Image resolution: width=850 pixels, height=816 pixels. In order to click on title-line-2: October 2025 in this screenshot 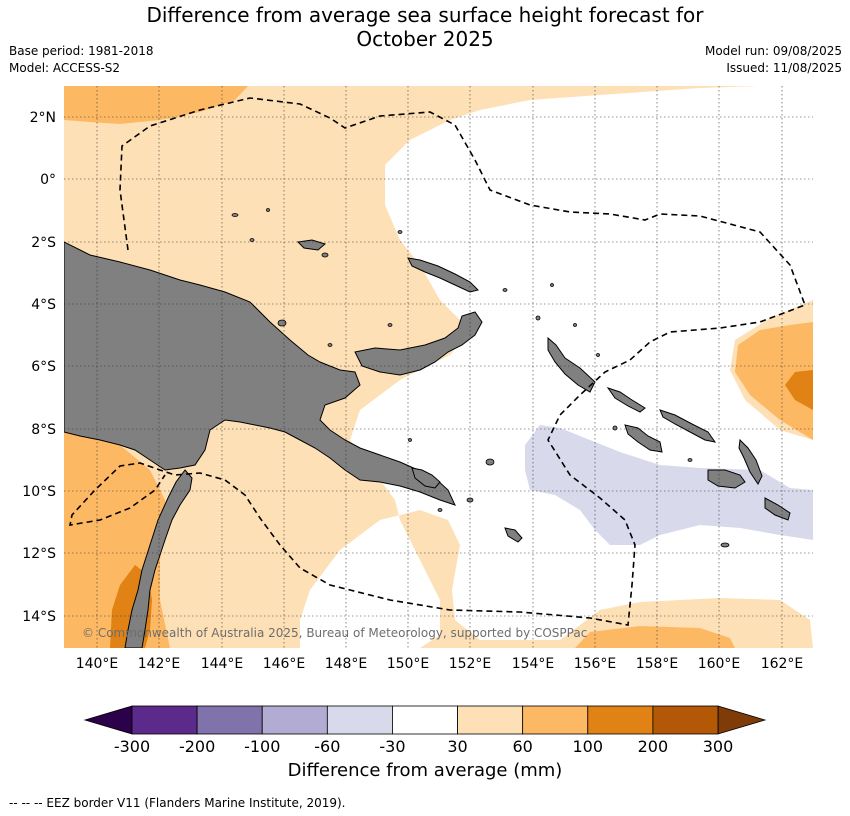, I will do `click(425, 39)`.